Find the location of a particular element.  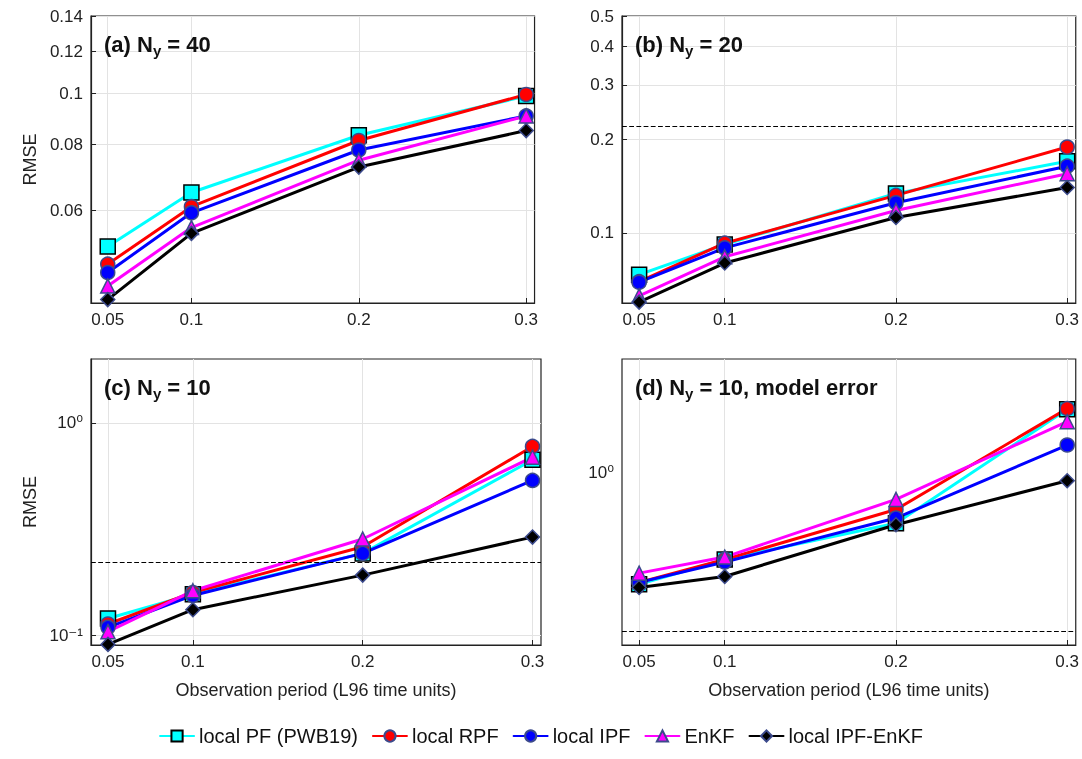

legend-label: local IPF-EnKF is located at coordinates (855, 736).